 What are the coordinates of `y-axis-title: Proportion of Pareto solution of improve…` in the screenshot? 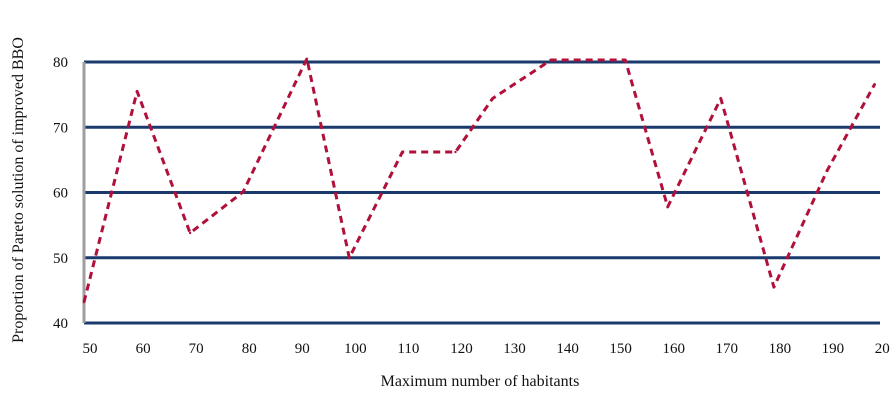 It's located at (18, 190).